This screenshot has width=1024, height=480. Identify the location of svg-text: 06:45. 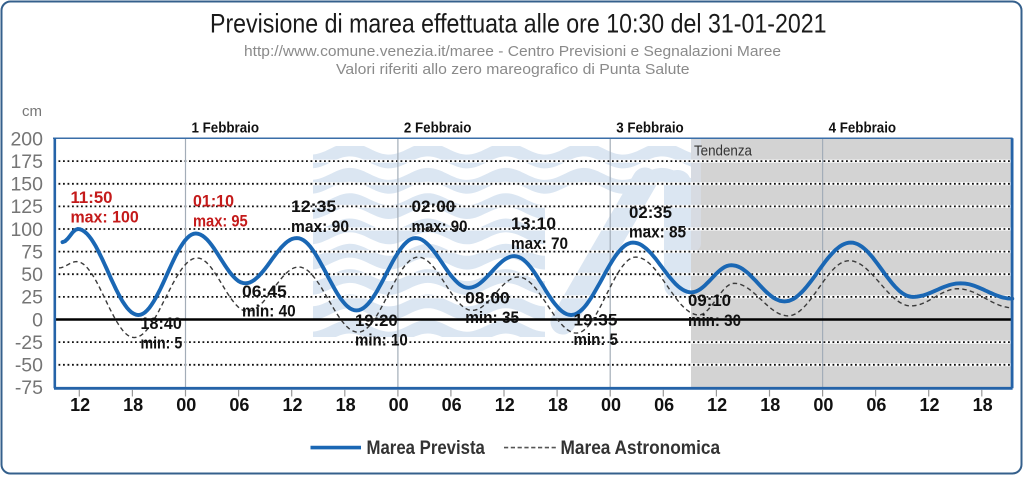
(264, 292).